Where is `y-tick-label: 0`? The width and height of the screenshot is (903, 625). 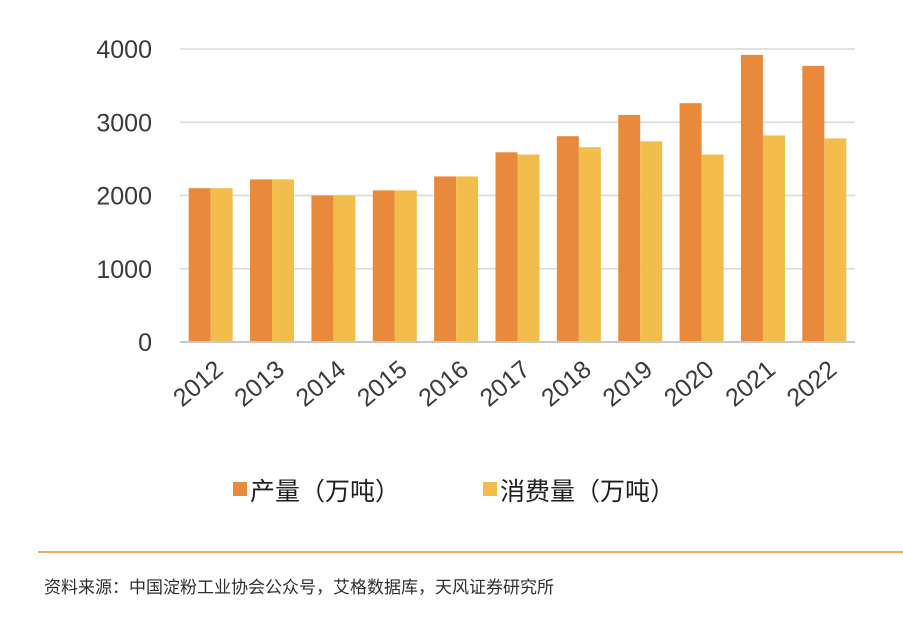 y-tick-label: 0 is located at coordinates (145, 343).